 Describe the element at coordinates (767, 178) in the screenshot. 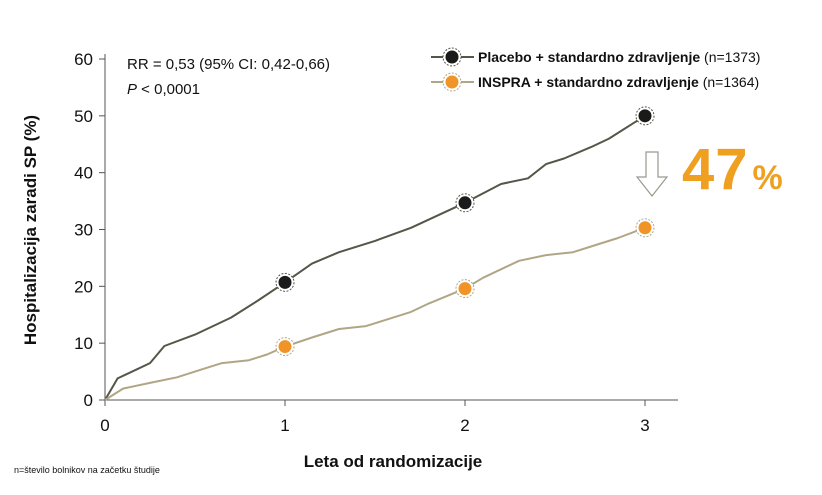

I see `reduction-unit: %` at that location.